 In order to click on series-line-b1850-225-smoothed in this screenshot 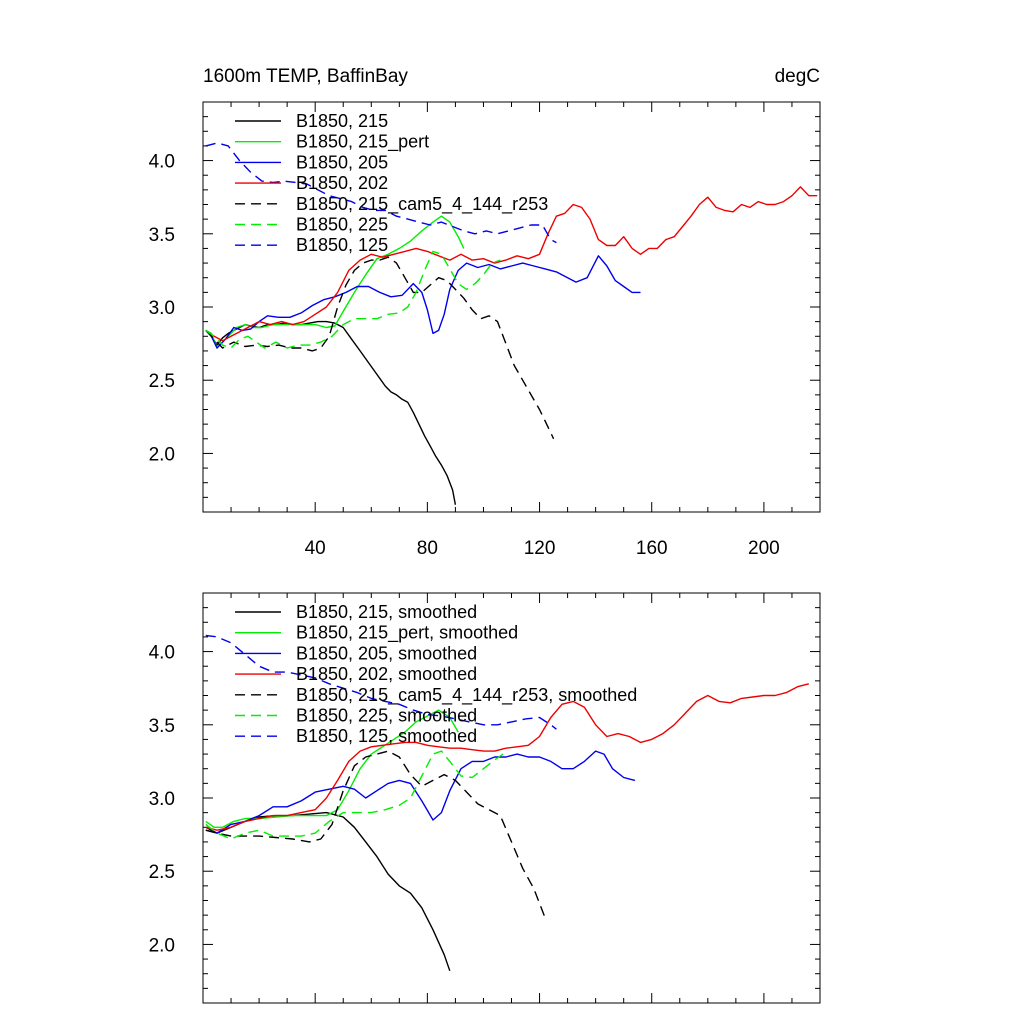, I will do `click(354, 795)`.